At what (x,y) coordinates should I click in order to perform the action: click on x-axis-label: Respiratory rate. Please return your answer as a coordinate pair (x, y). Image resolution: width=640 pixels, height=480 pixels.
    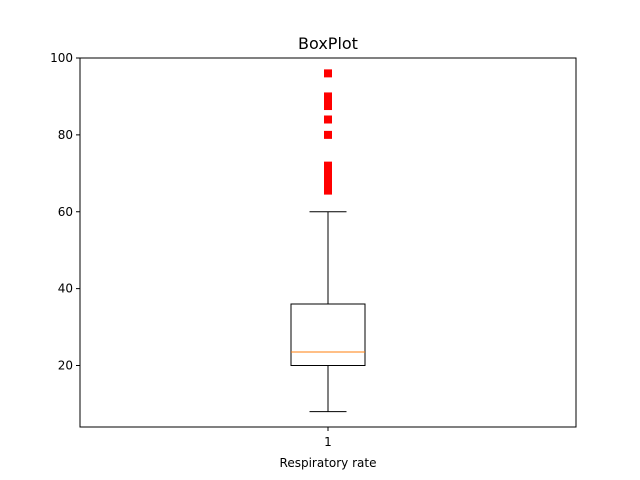
    Looking at the image, I should click on (328, 463).